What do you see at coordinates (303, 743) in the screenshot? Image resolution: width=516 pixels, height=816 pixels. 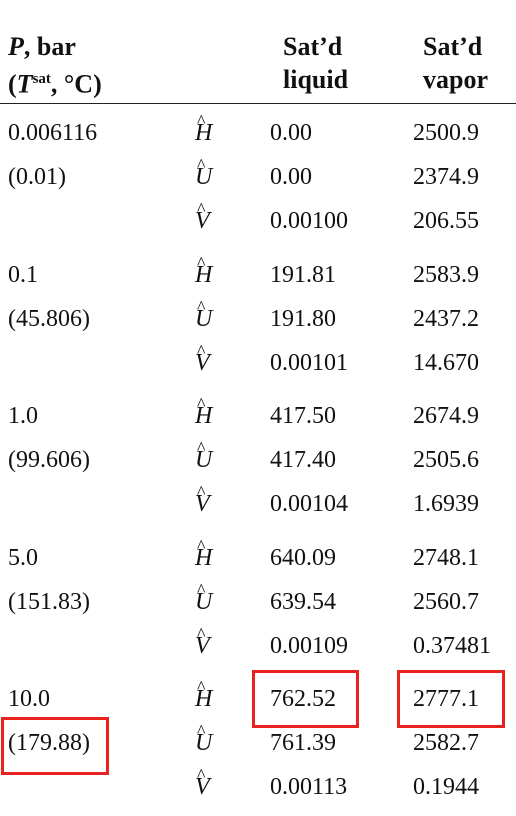 I see `liquid-value: 761.39` at bounding box center [303, 743].